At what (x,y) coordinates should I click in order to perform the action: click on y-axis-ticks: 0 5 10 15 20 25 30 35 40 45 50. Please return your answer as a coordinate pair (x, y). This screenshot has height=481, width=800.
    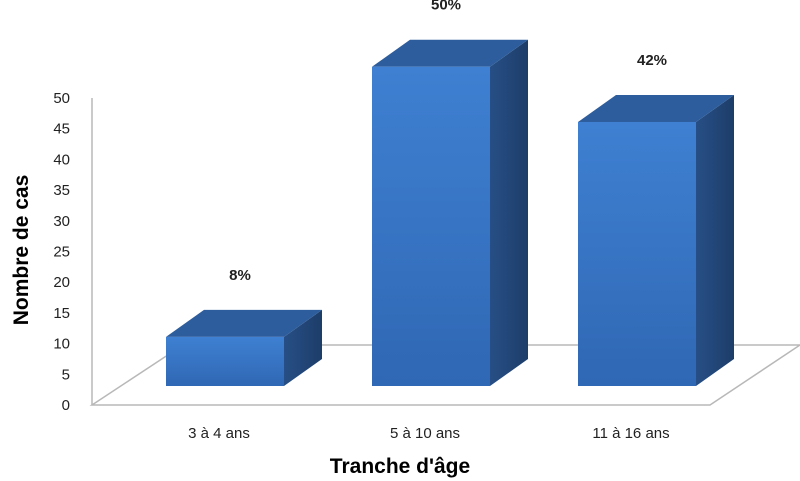
    Looking at the image, I should click on (61, 252).